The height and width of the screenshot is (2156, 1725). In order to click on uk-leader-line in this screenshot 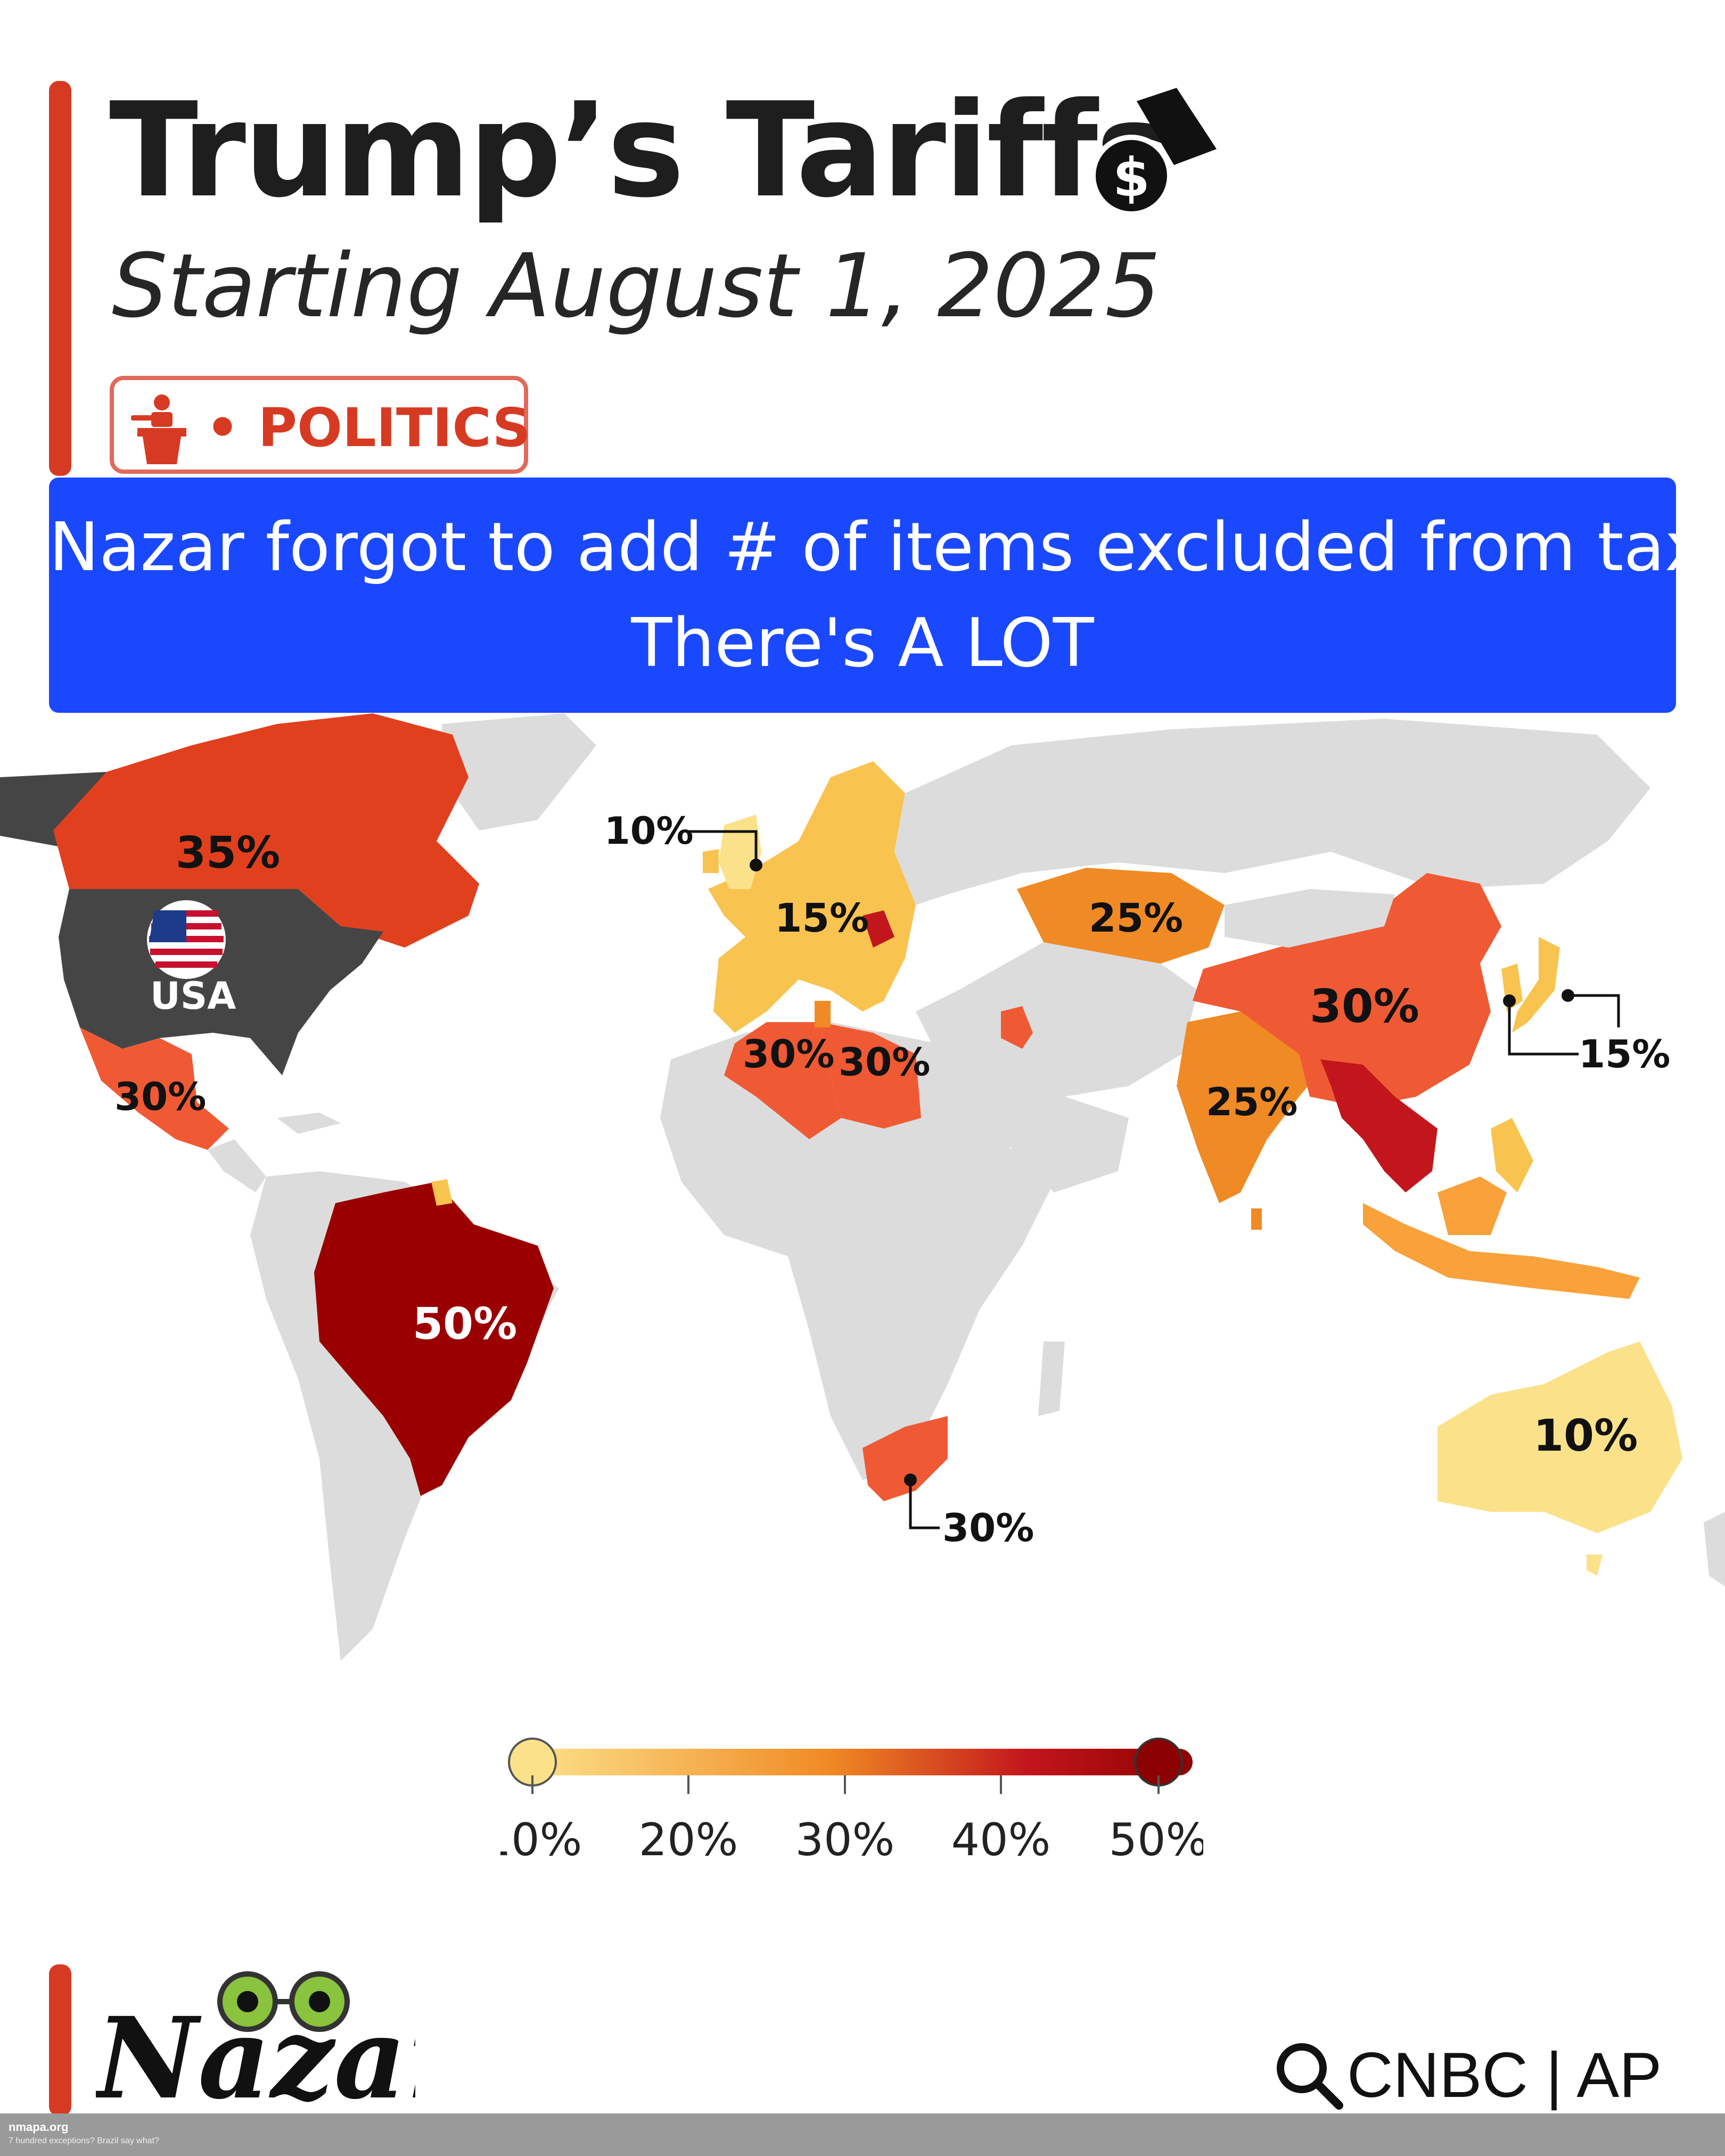, I will do `click(722, 845)`.